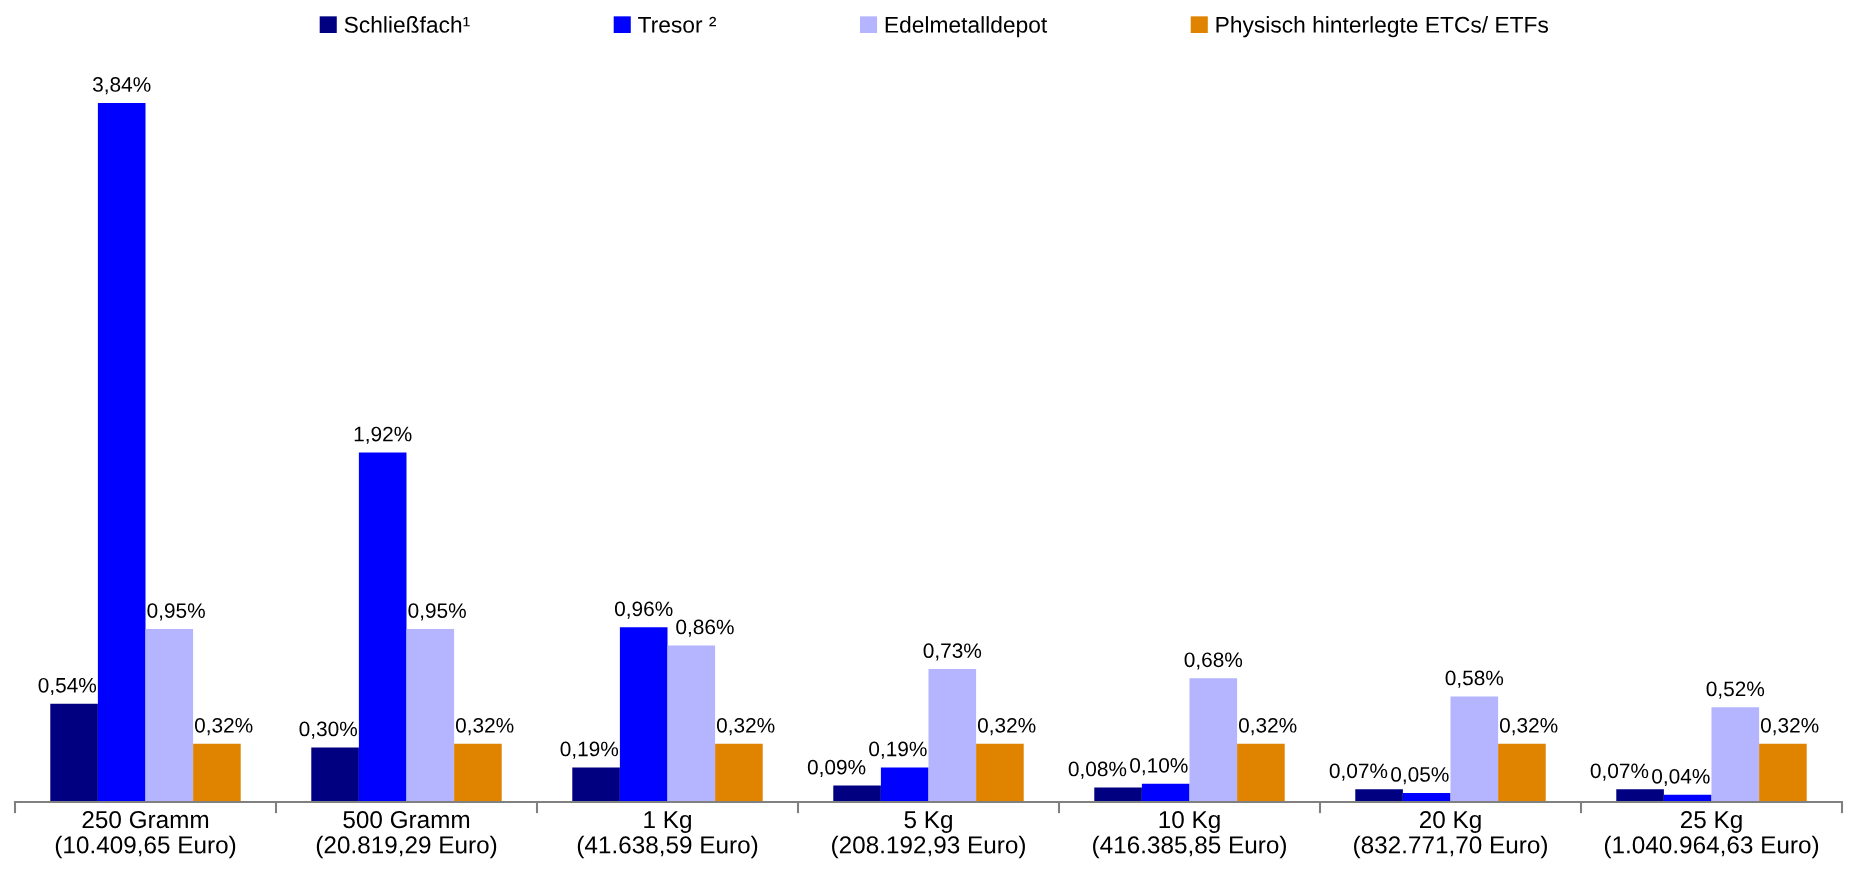  I want to click on x-tick-label: 5 Kg (208.192,93 Euro), so click(928, 835).